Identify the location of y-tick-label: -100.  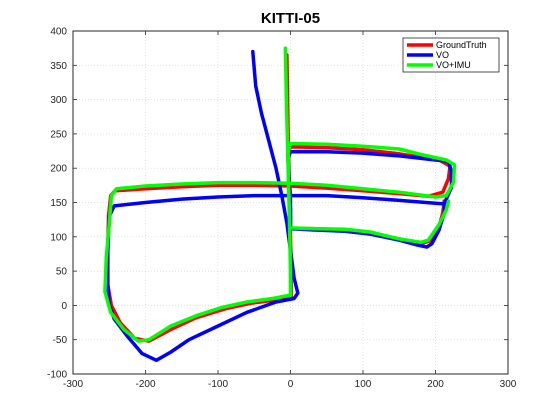
(57, 375).